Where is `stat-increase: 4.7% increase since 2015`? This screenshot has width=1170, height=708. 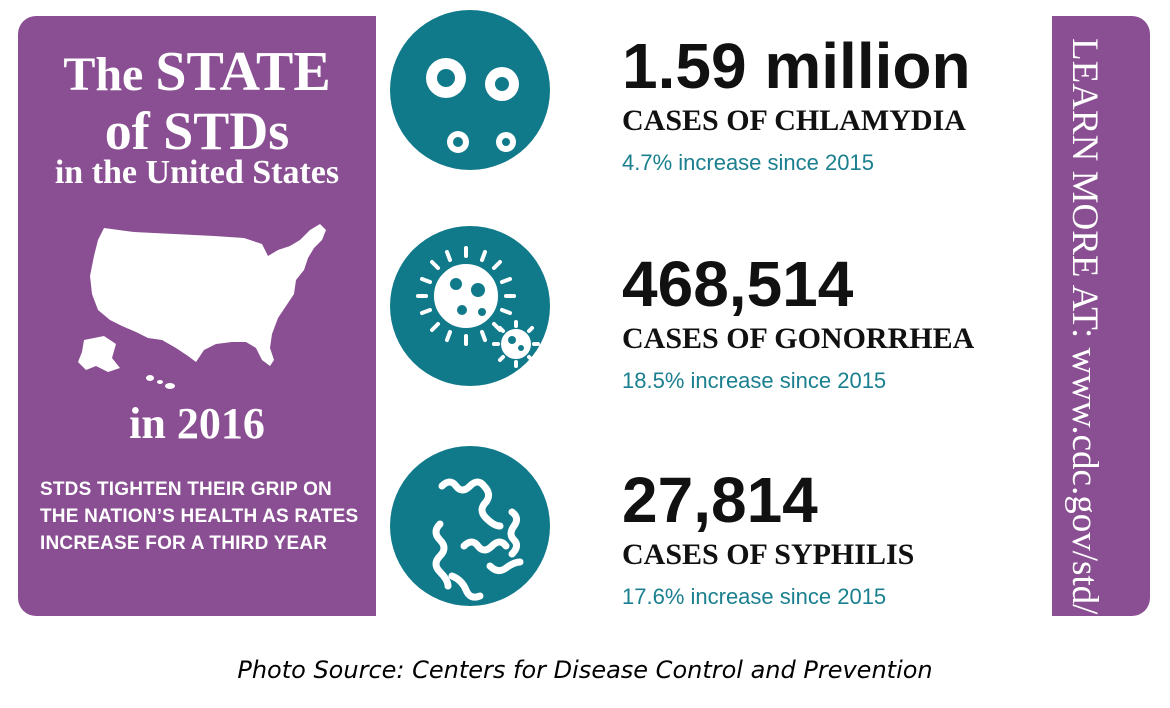 stat-increase: 4.7% increase since 2015 is located at coordinates (748, 162).